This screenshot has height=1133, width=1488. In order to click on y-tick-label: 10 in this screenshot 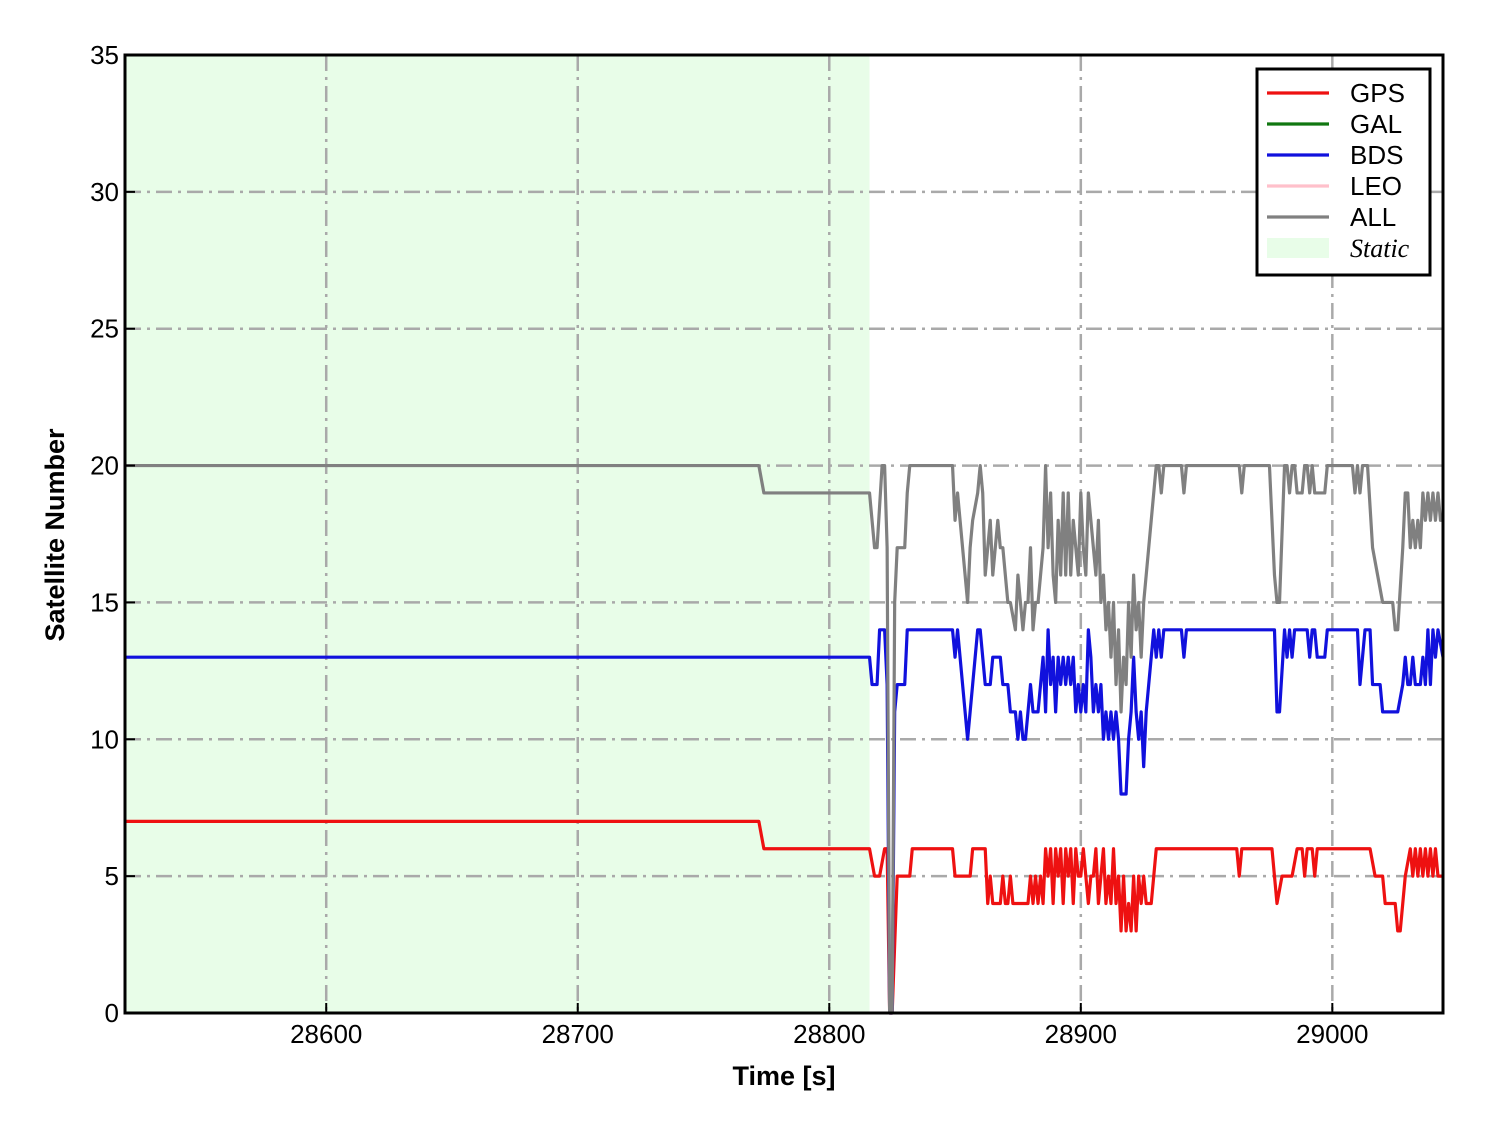, I will do `click(104, 739)`.